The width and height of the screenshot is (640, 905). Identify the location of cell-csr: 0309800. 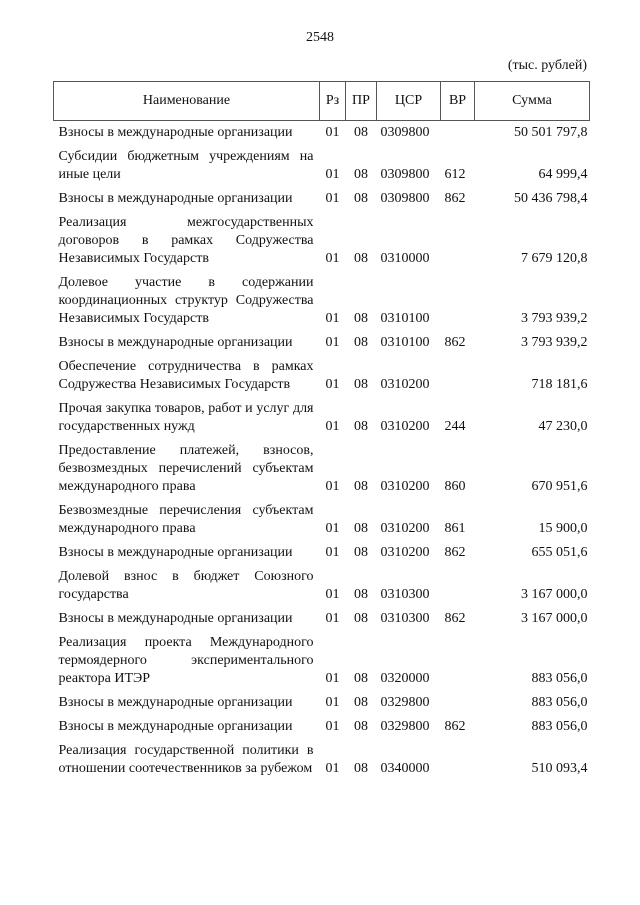
(405, 132).